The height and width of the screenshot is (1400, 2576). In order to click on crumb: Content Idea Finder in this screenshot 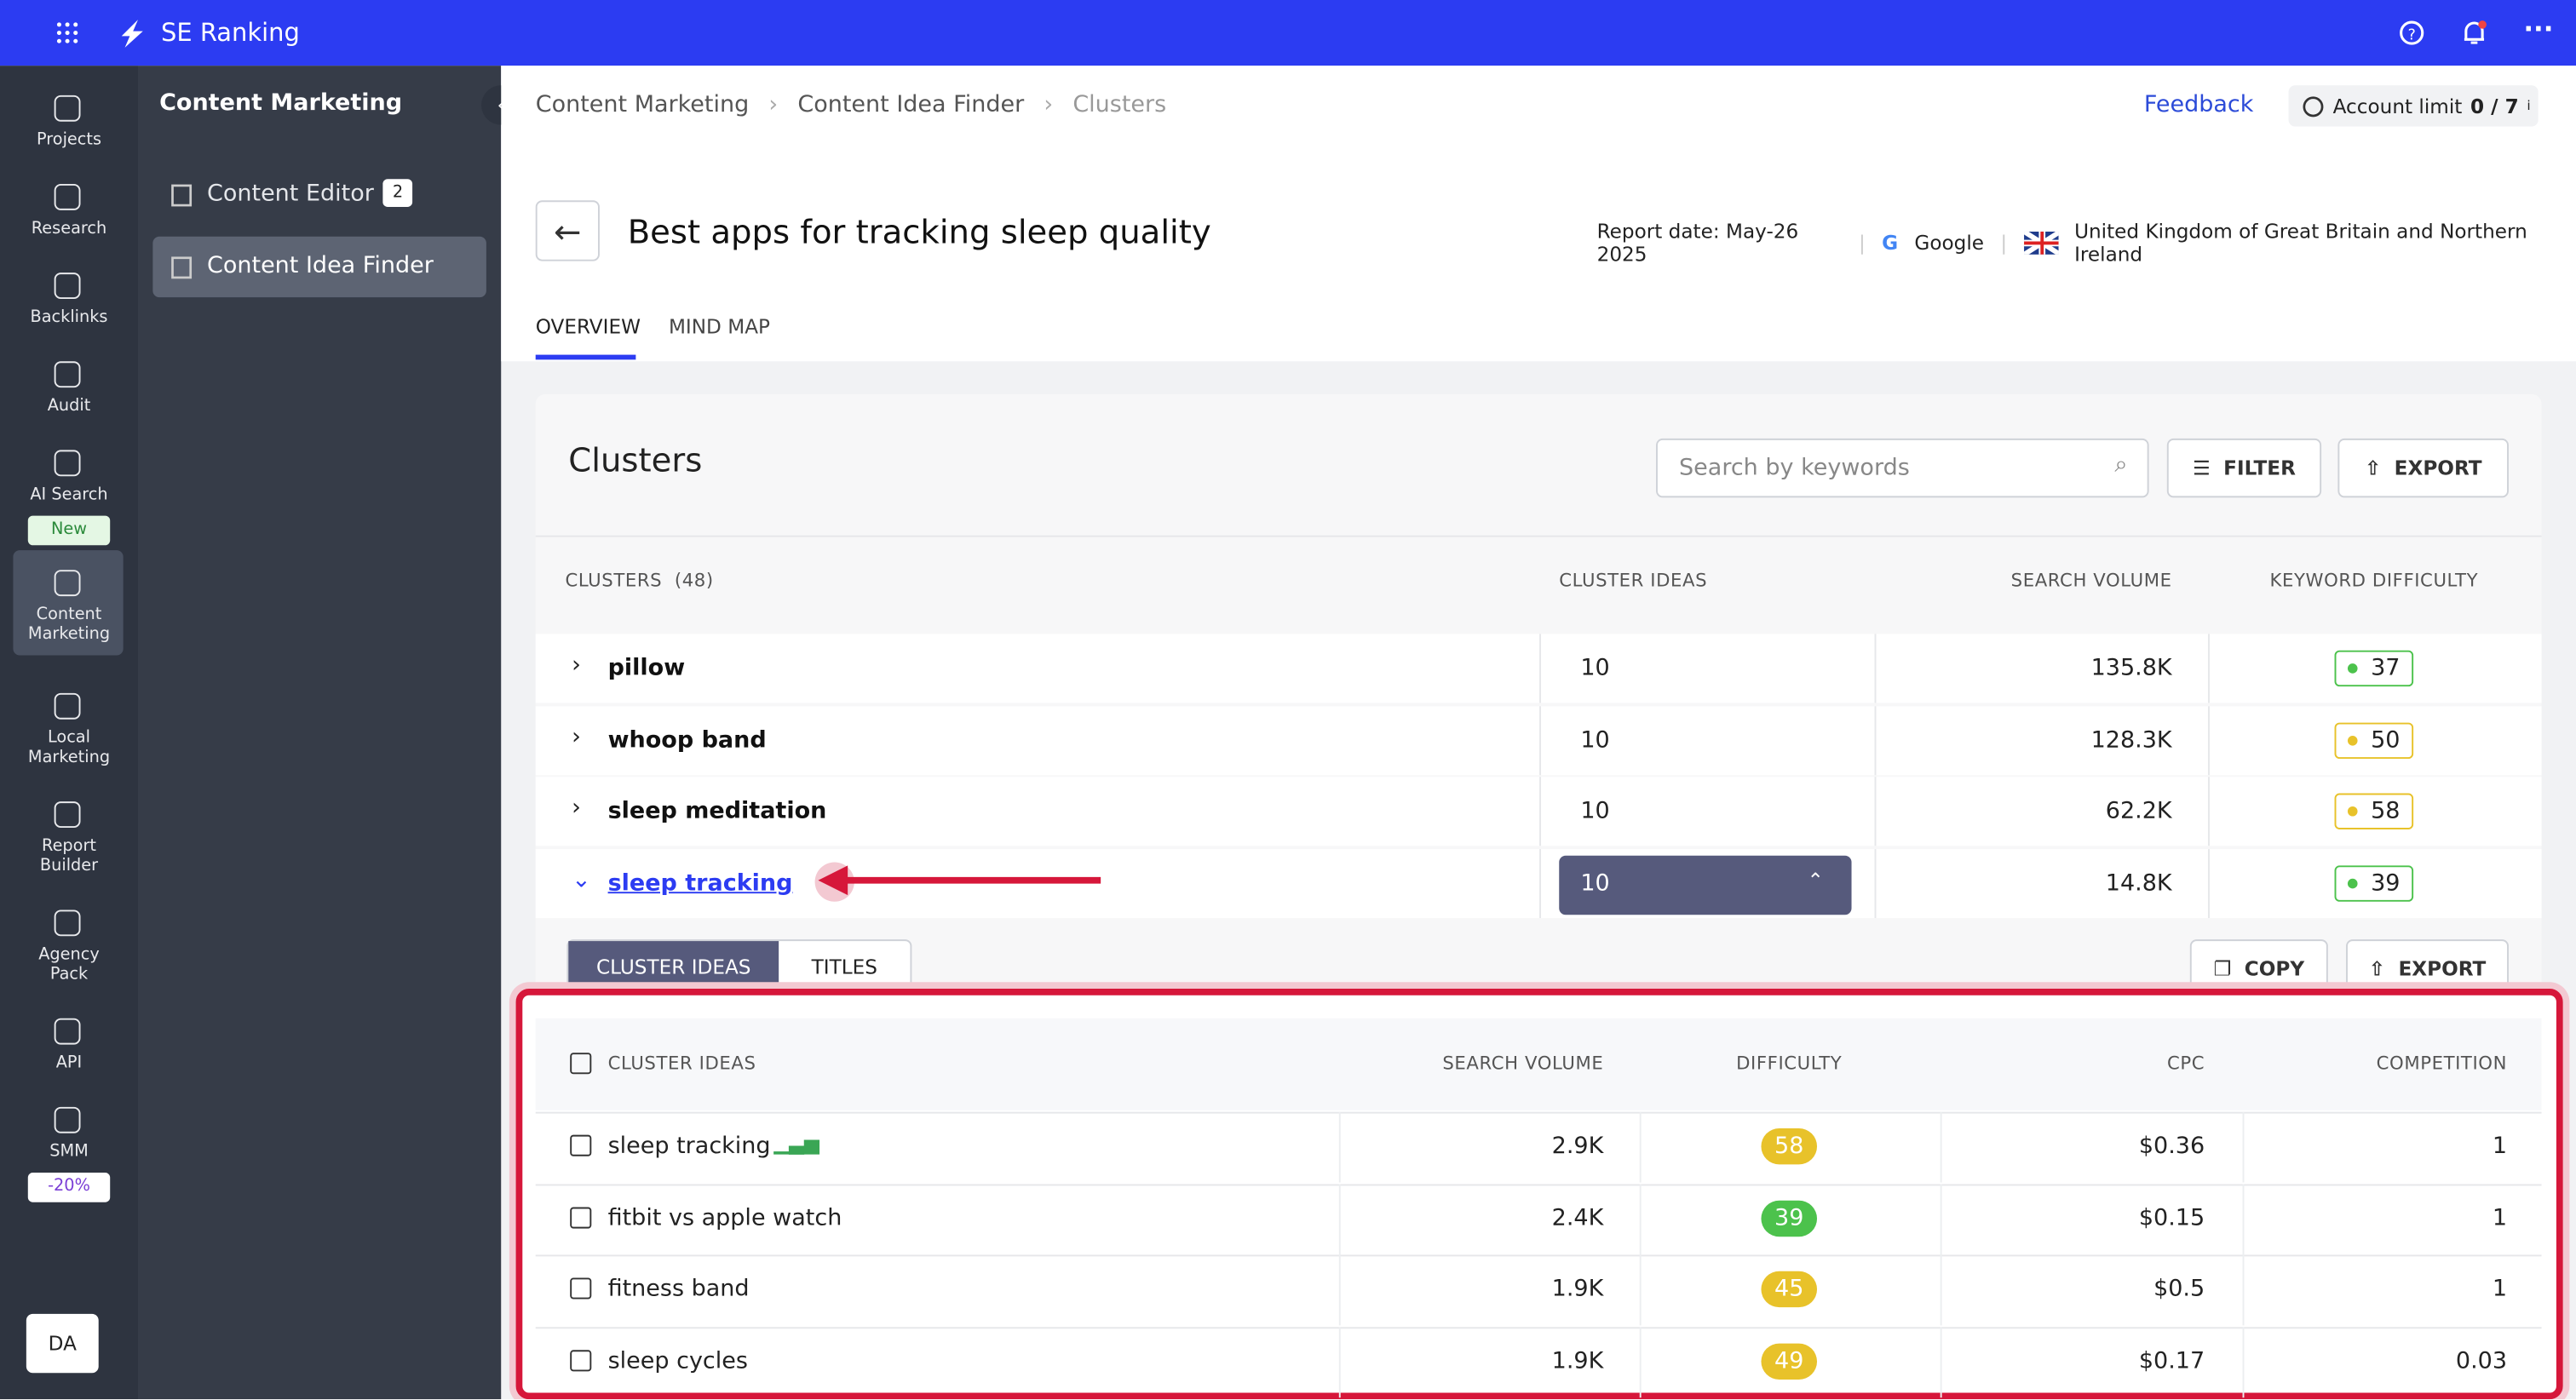, I will do `click(911, 105)`.